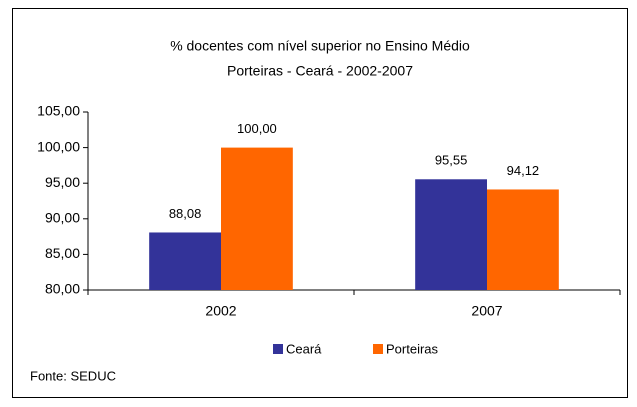  What do you see at coordinates (451, 160) in the screenshot?
I see `value-label: 95,55` at bounding box center [451, 160].